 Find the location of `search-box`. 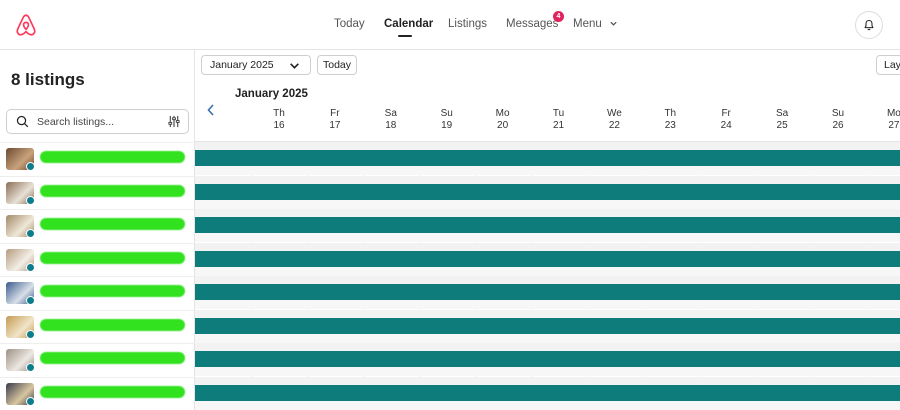

search-box is located at coordinates (97, 121).